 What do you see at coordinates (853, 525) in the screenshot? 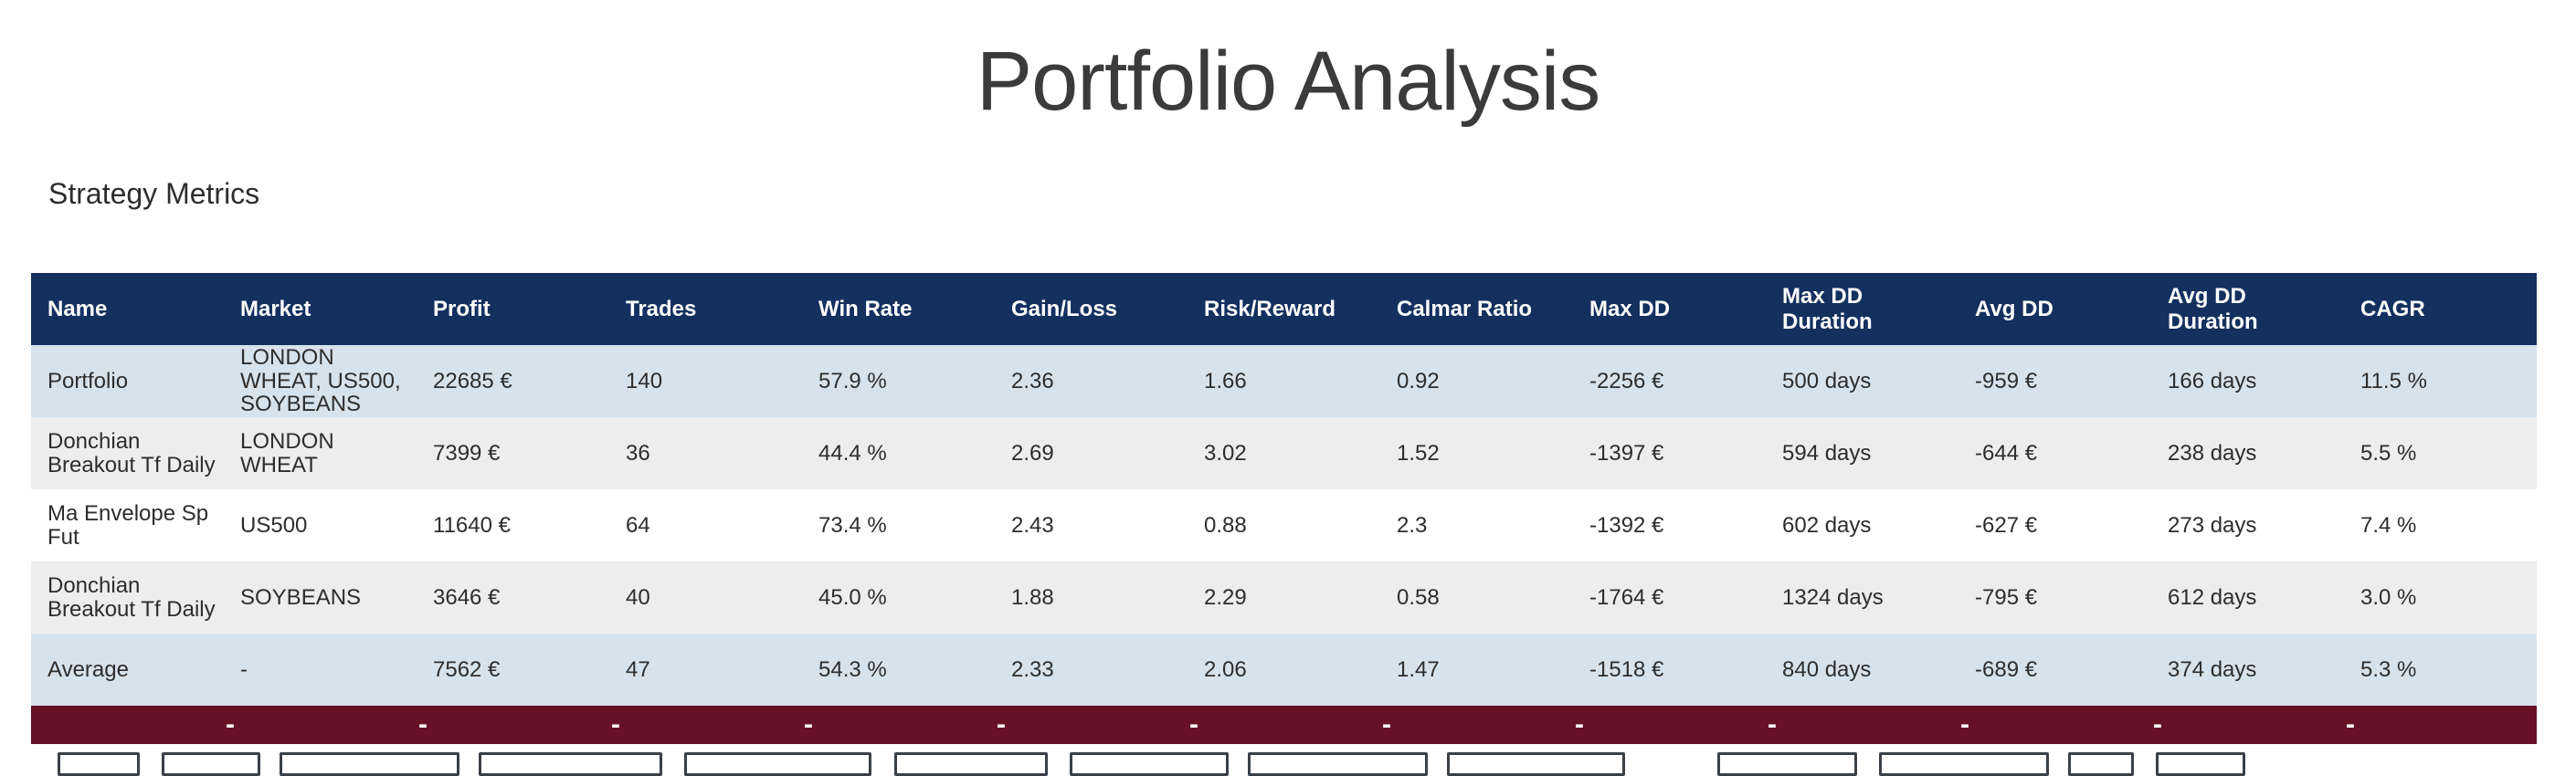
I see `cell-win-rate: 73.4 %` at bounding box center [853, 525].